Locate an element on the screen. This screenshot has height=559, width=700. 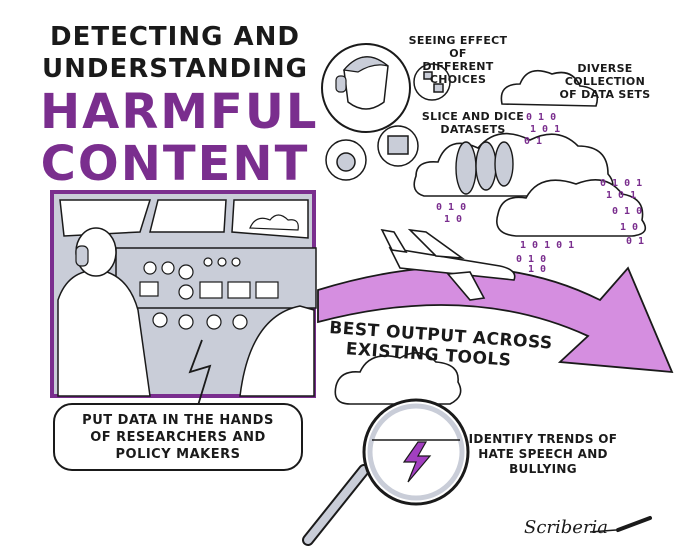
airplane-icon is located at coordinates (448, 264).